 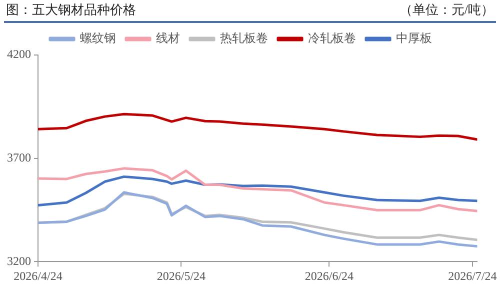 I want to click on chart-subtitle: （单位：元/吨）, so click(x=446, y=10).